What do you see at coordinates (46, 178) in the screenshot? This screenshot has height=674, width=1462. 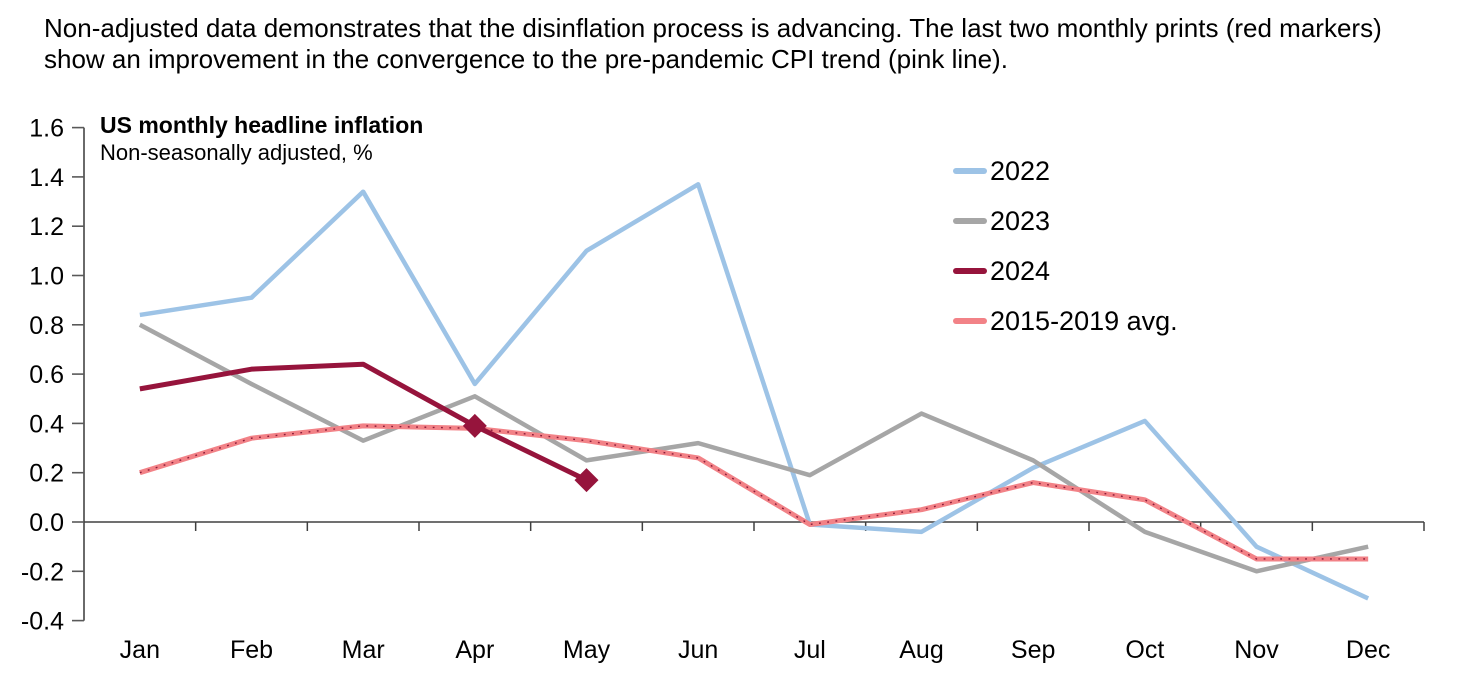 I see `y-axis-tick-label: 1.4` at bounding box center [46, 178].